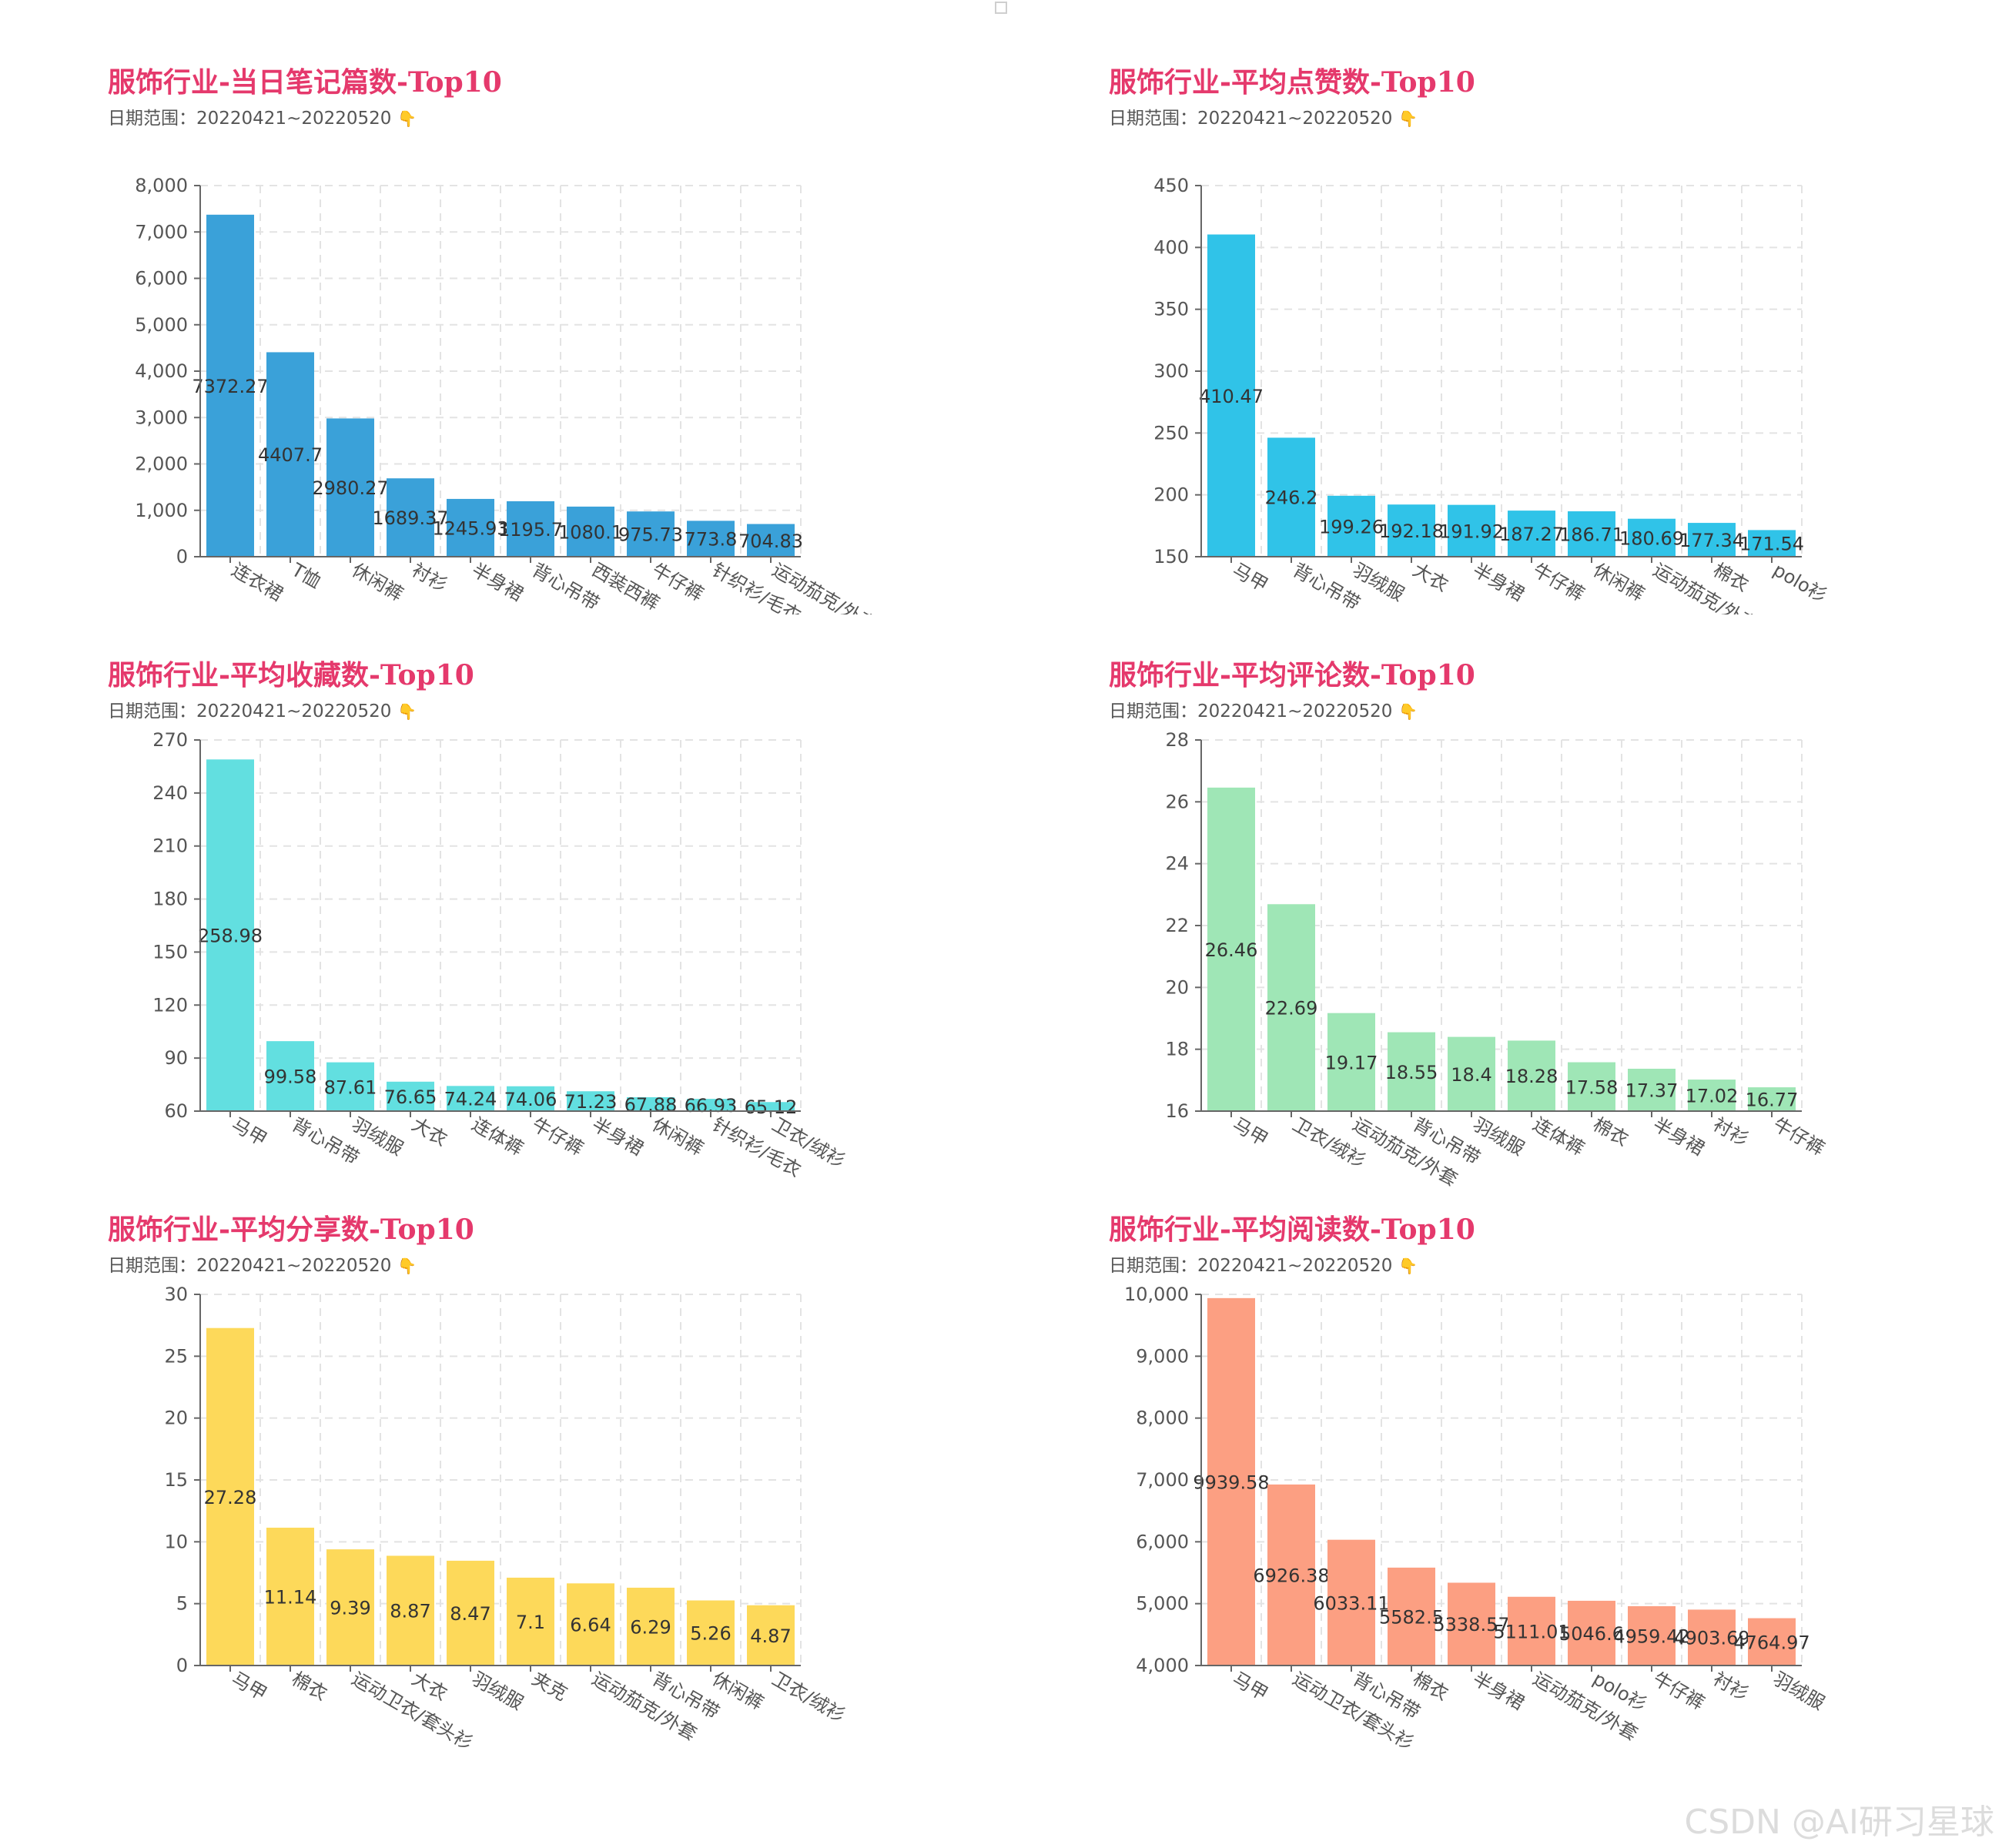  What do you see at coordinates (1177, 1111) in the screenshot?
I see `y-tick-label: 16` at bounding box center [1177, 1111].